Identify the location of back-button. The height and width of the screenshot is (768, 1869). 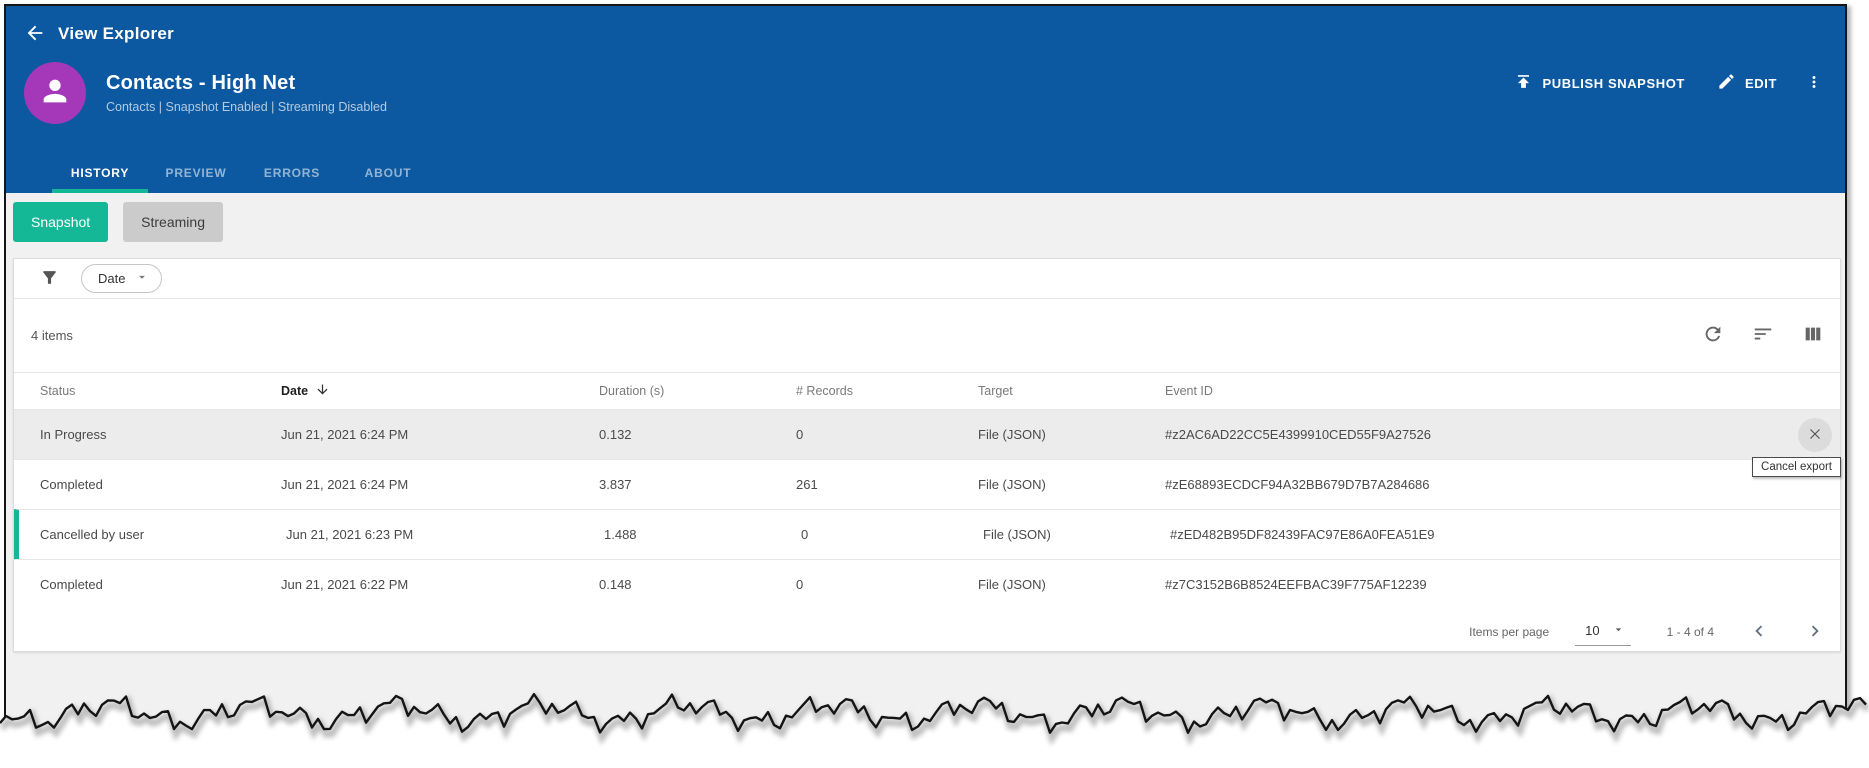
(35, 34).